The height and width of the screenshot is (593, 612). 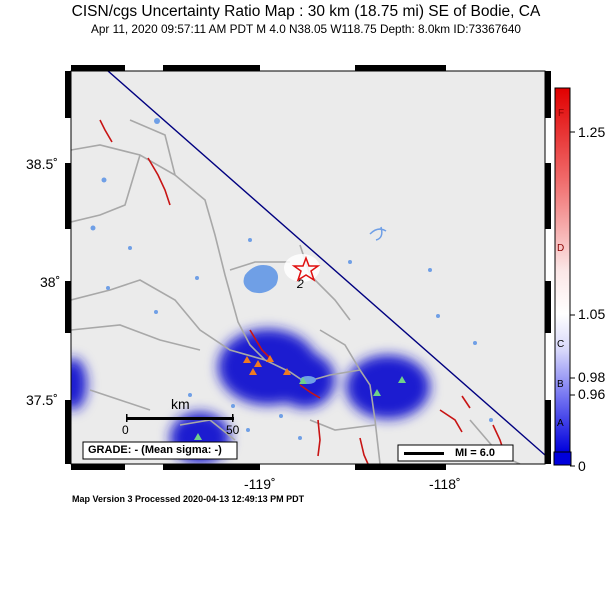 I want to click on mi-legend-box, so click(x=455, y=453).